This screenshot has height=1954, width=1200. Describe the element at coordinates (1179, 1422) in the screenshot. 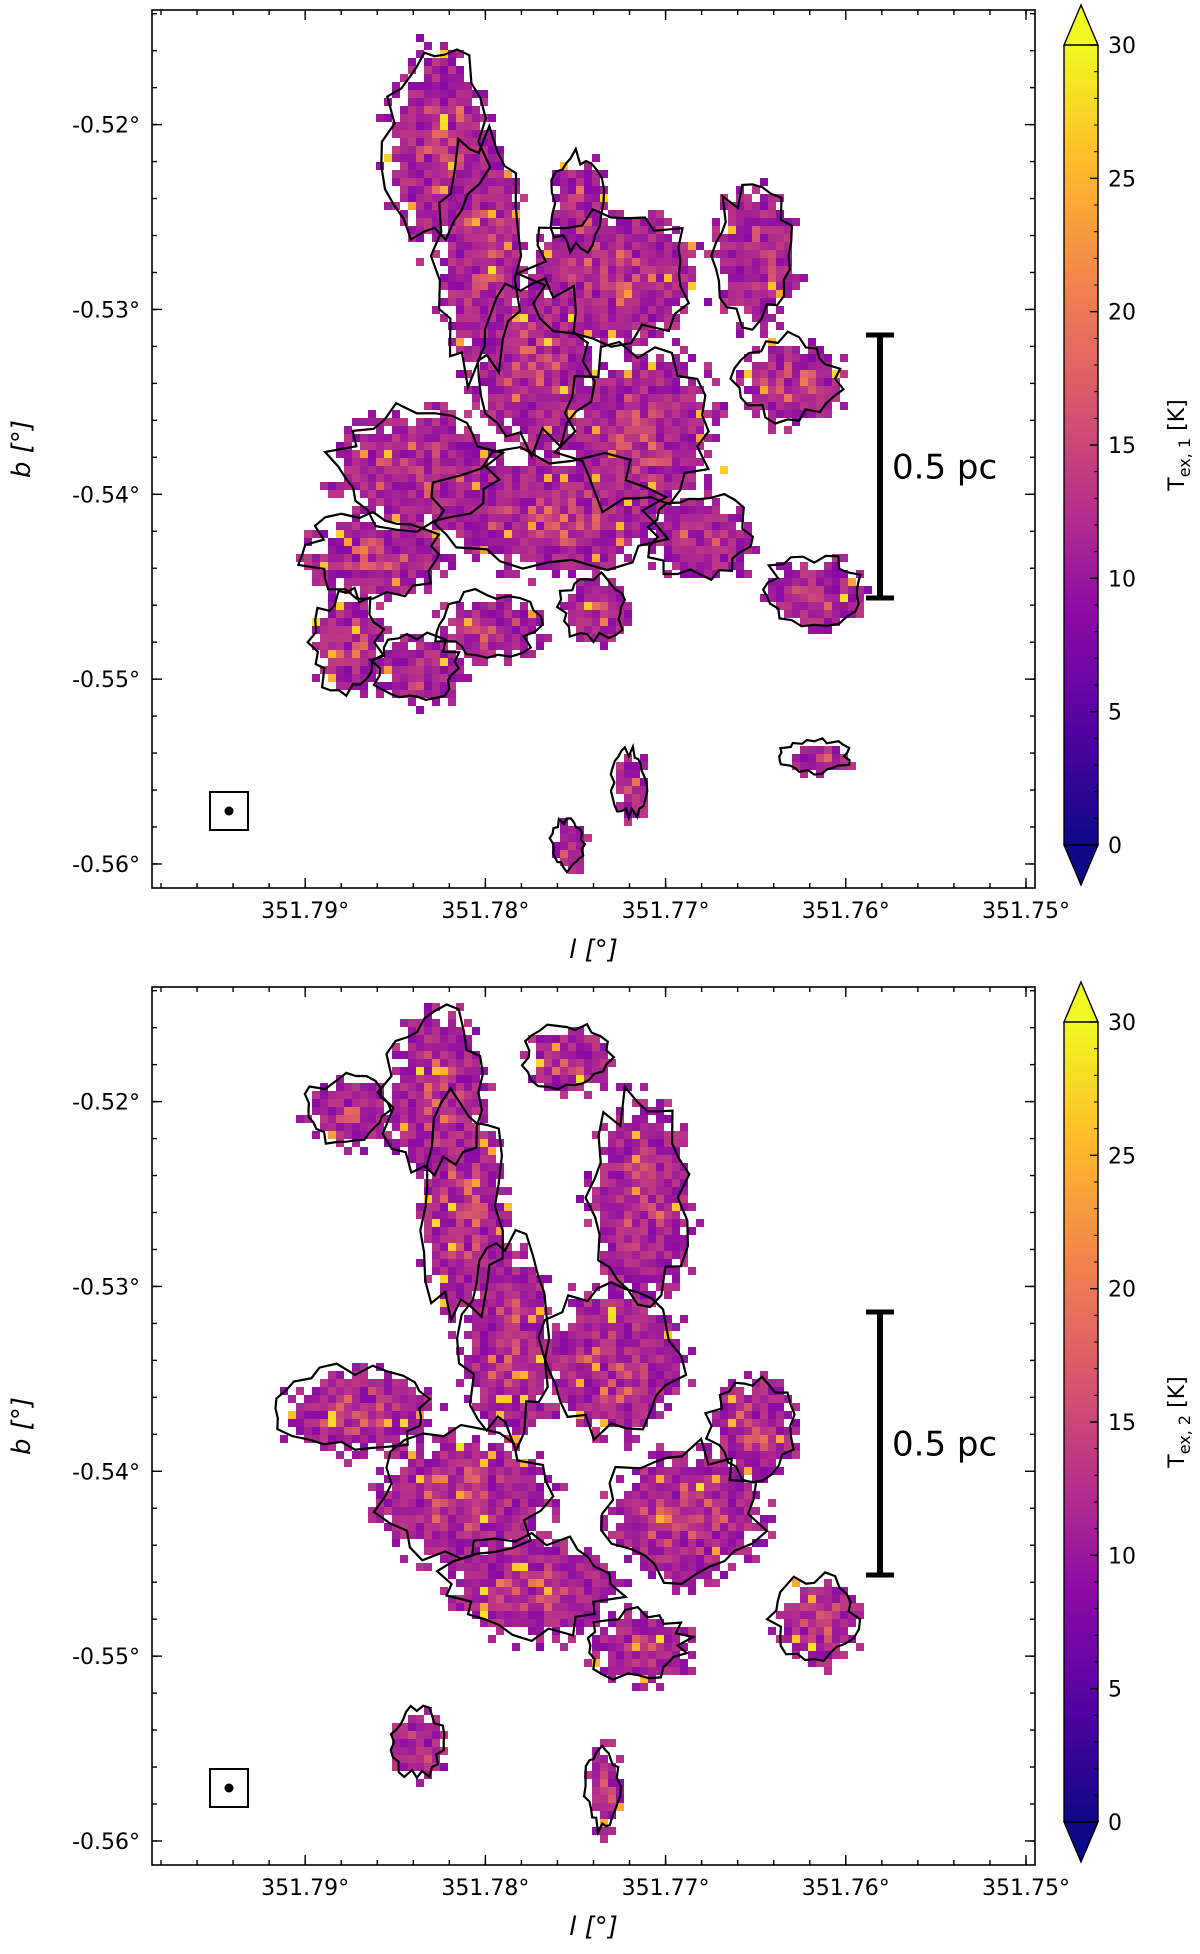

I see `colorbar-label: Tex, 2 [K]` at that location.